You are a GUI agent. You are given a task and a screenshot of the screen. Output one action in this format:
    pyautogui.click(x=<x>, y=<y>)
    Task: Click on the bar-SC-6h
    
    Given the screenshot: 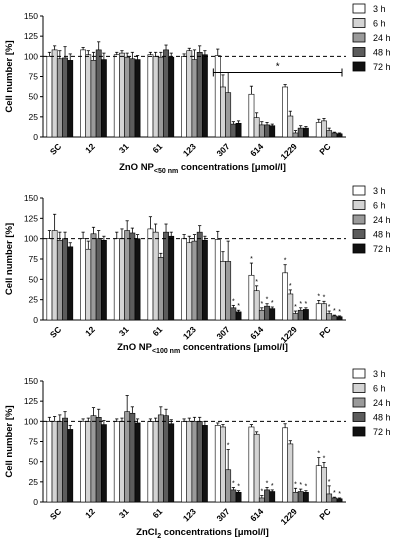 What is the action you would take?
    pyautogui.click(x=54, y=93)
    